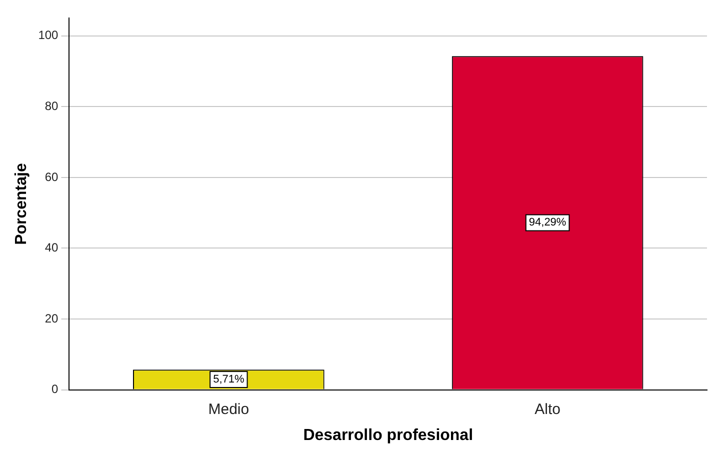 The height and width of the screenshot is (457, 725). I want to click on data-label: 94,29%, so click(547, 222).